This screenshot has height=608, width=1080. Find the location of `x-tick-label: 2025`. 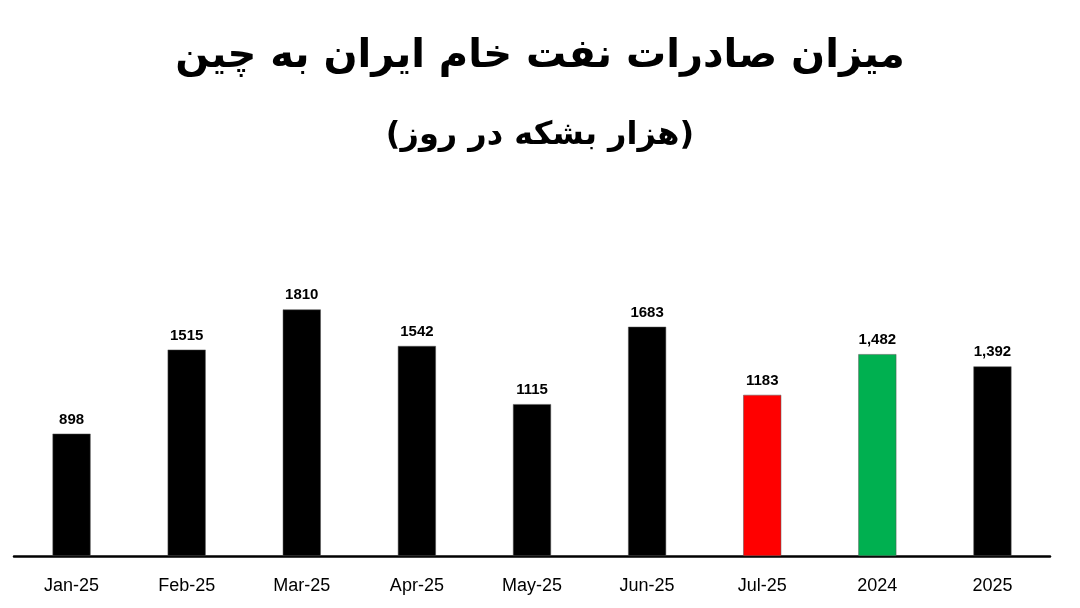

x-tick-label: 2025 is located at coordinates (992, 585).